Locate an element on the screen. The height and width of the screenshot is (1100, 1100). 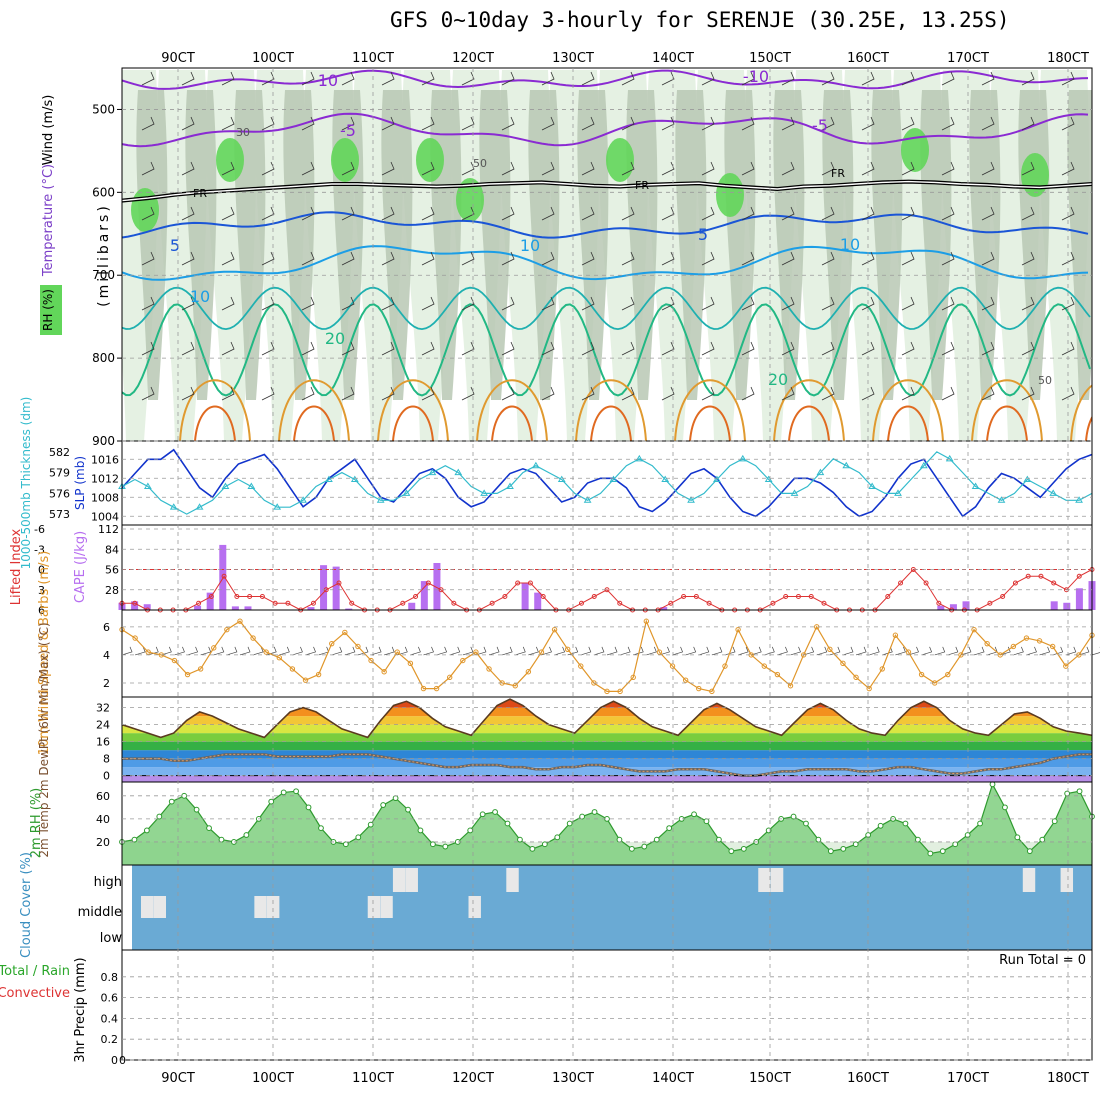
slp-axis-label: SLP (mb) is located at coordinates (80, 483).